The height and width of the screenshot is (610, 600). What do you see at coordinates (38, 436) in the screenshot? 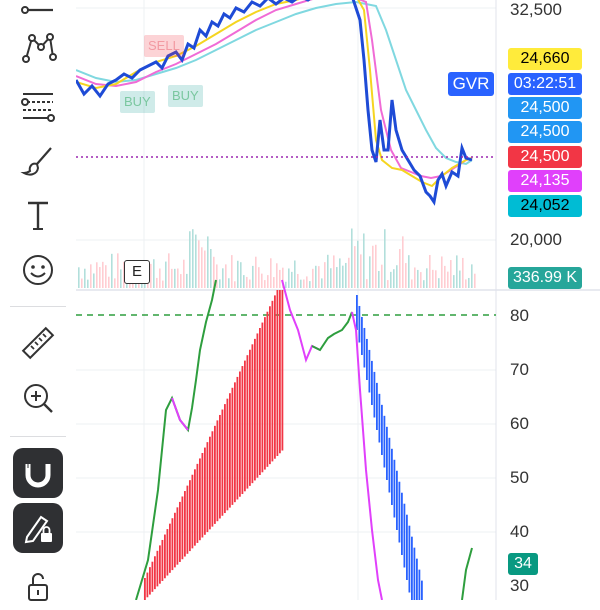
I see `toolbar-divider` at bounding box center [38, 436].